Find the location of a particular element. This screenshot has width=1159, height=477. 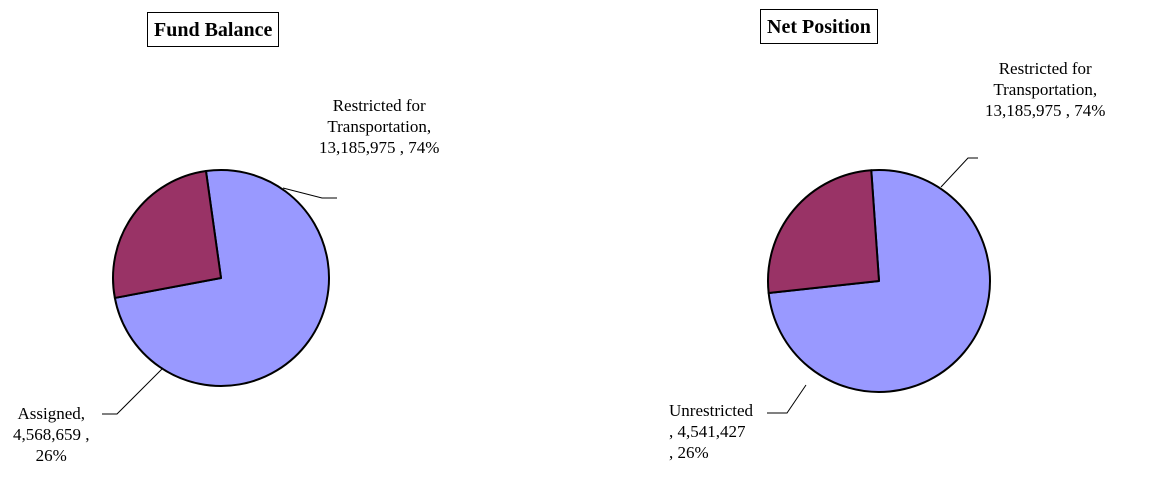

net-position-title: Net Position is located at coordinates (819, 26).